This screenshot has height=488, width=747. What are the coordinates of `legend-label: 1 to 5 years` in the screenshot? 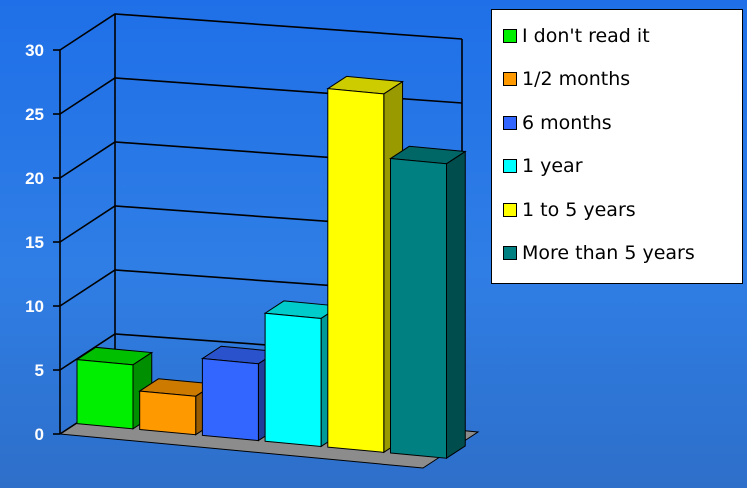 It's located at (579, 209).